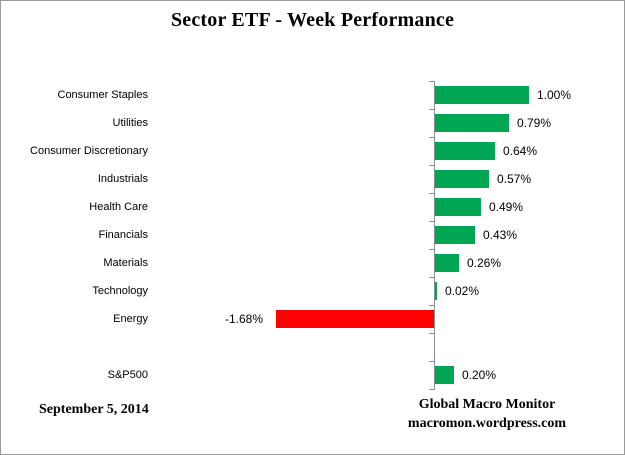  I want to click on bar-energy, so click(355, 319).